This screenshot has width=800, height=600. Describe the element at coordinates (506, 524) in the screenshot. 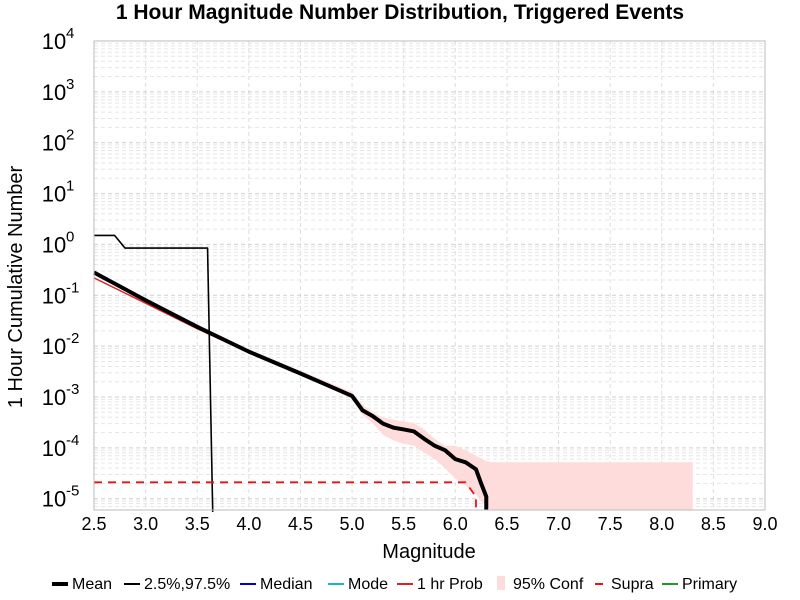

I see `x-tick-label: 6.5` at that location.